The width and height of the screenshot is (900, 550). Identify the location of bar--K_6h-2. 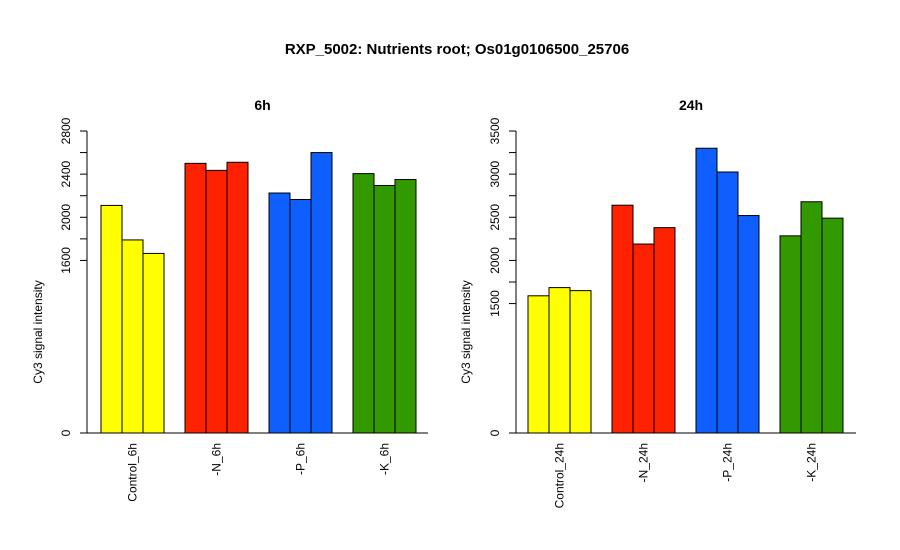
(384, 309).